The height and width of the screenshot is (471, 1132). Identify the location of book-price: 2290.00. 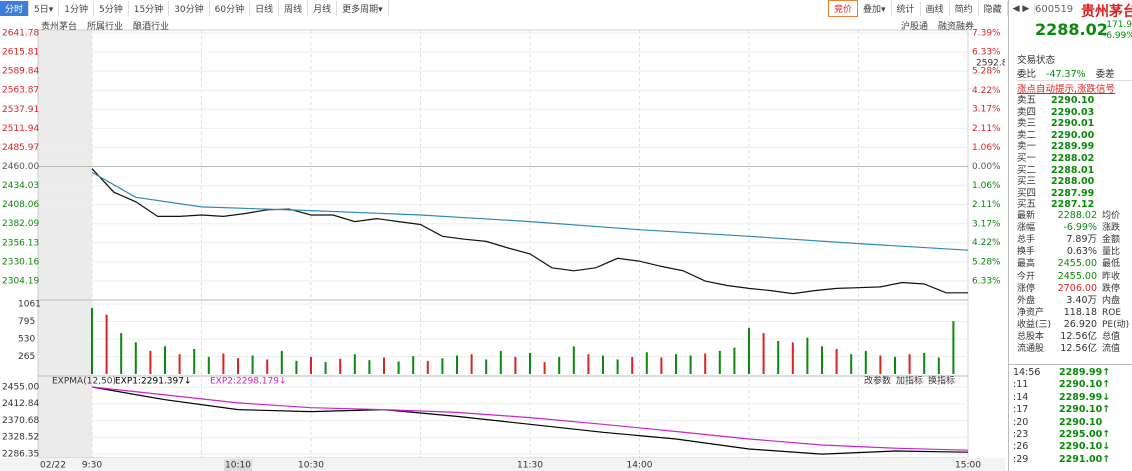
(1073, 135).